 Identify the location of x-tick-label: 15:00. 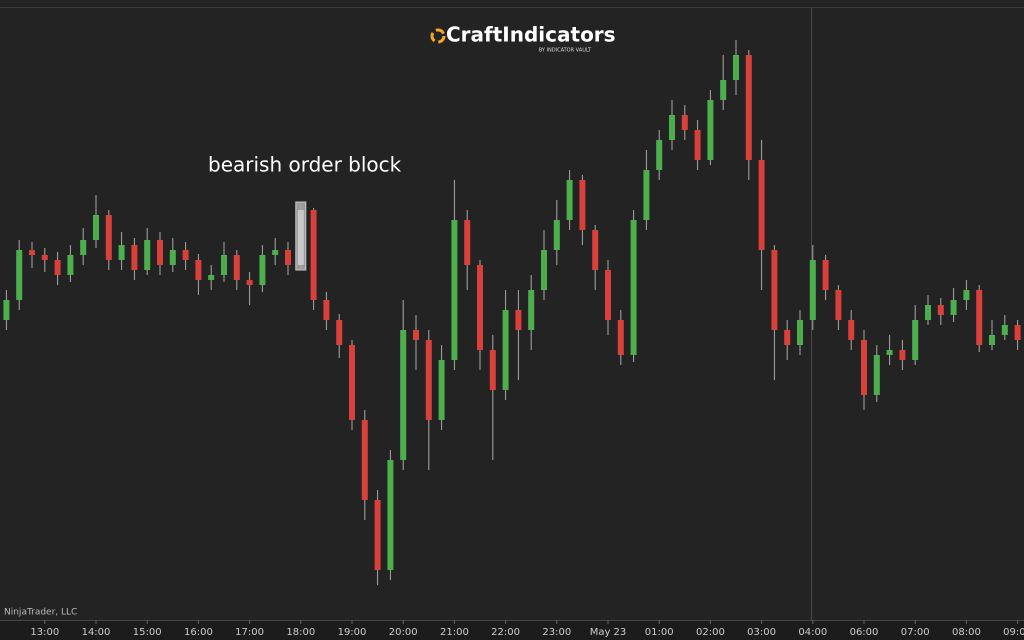
(147, 632).